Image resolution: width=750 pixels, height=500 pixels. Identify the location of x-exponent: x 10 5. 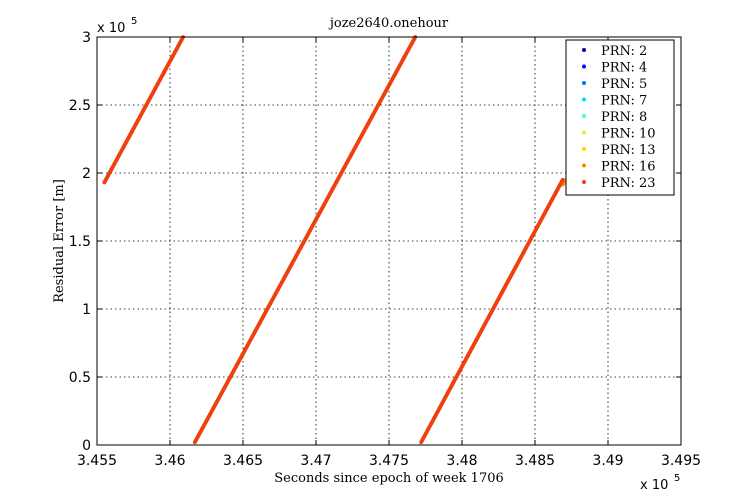
(660, 483).